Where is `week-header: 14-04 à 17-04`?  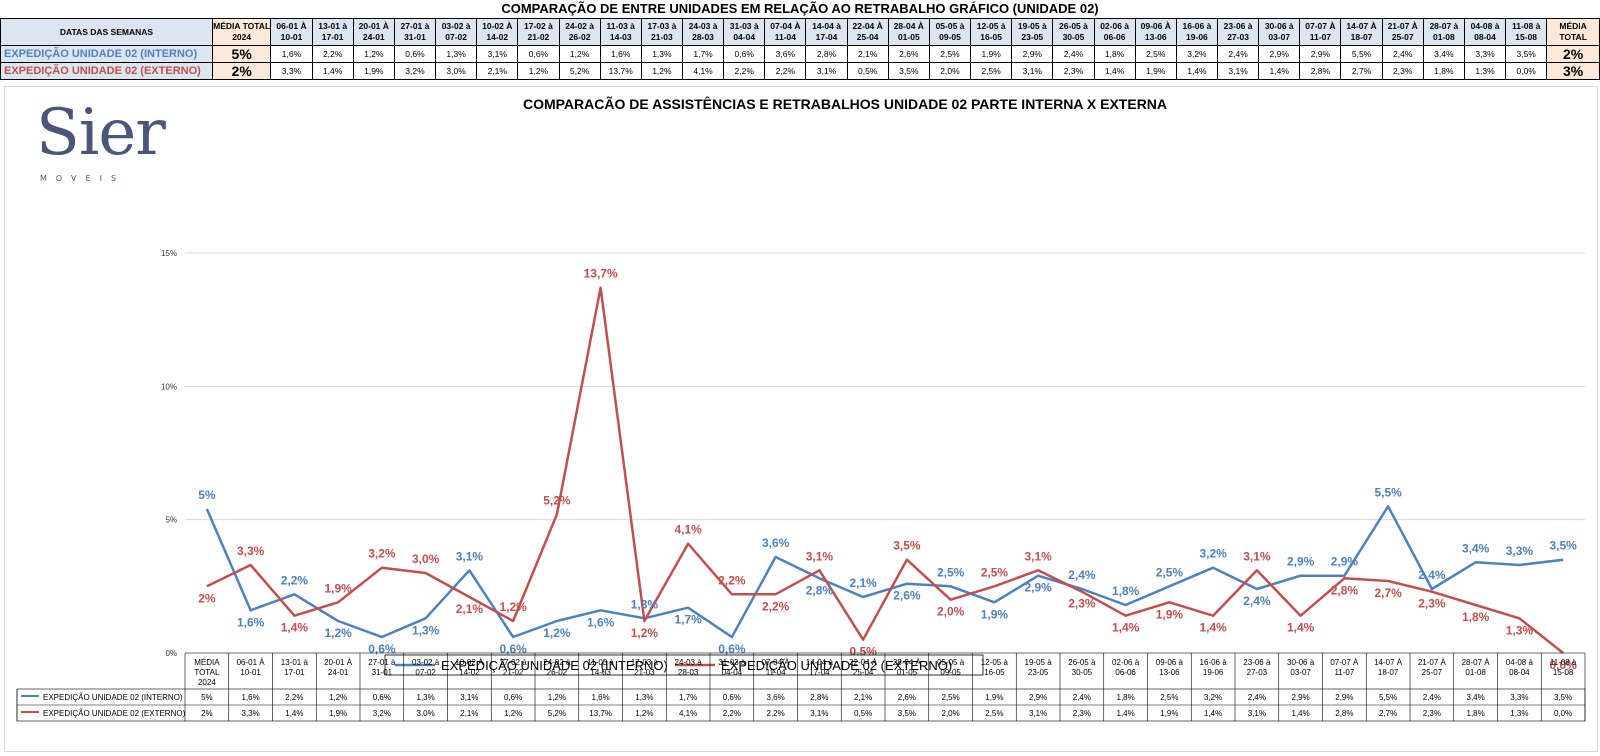 week-header: 14-04 à 17-04 is located at coordinates (826, 32).